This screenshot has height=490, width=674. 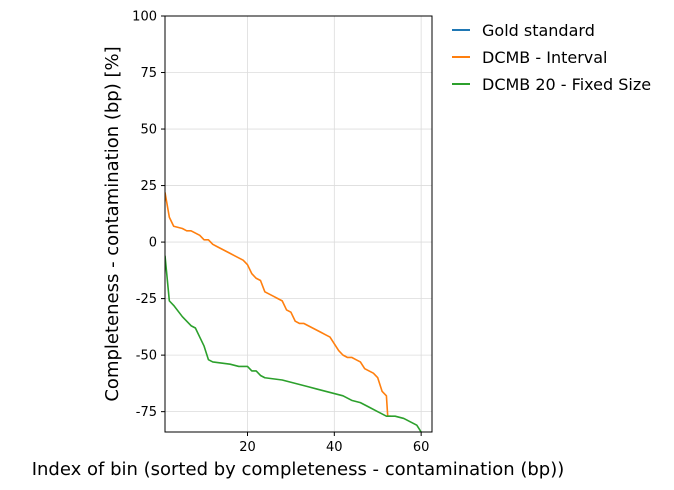 What do you see at coordinates (146, 412) in the screenshot?
I see `y-tick-label: -75` at bounding box center [146, 412].